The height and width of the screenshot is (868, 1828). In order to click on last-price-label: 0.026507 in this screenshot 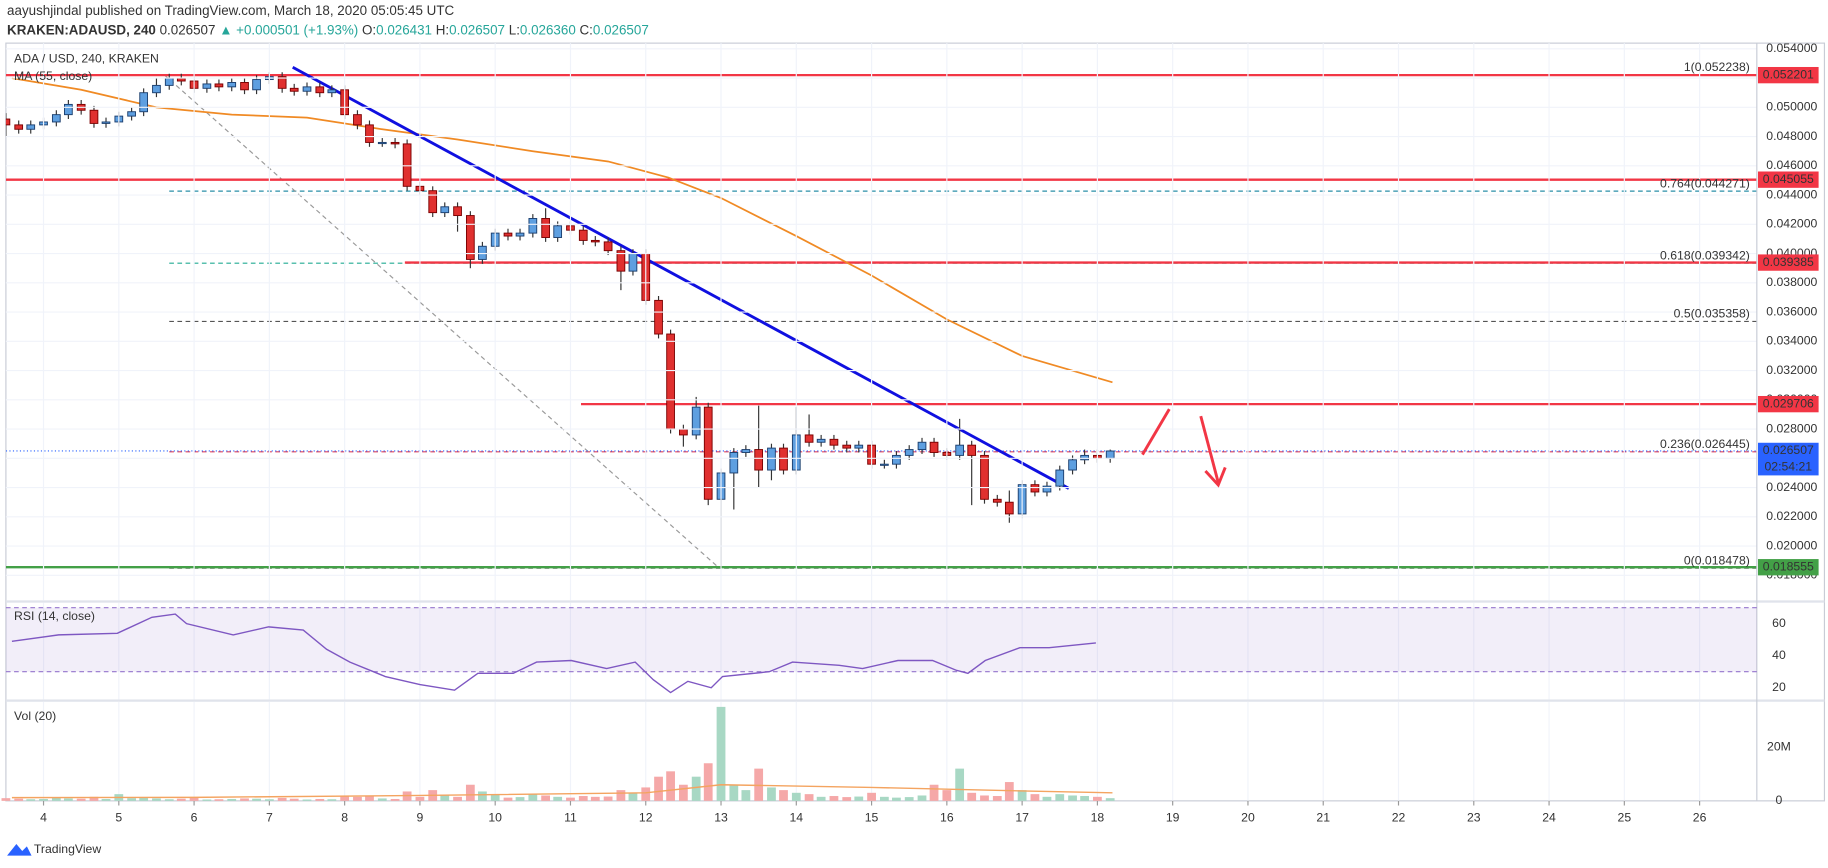, I will do `click(1788, 450)`.